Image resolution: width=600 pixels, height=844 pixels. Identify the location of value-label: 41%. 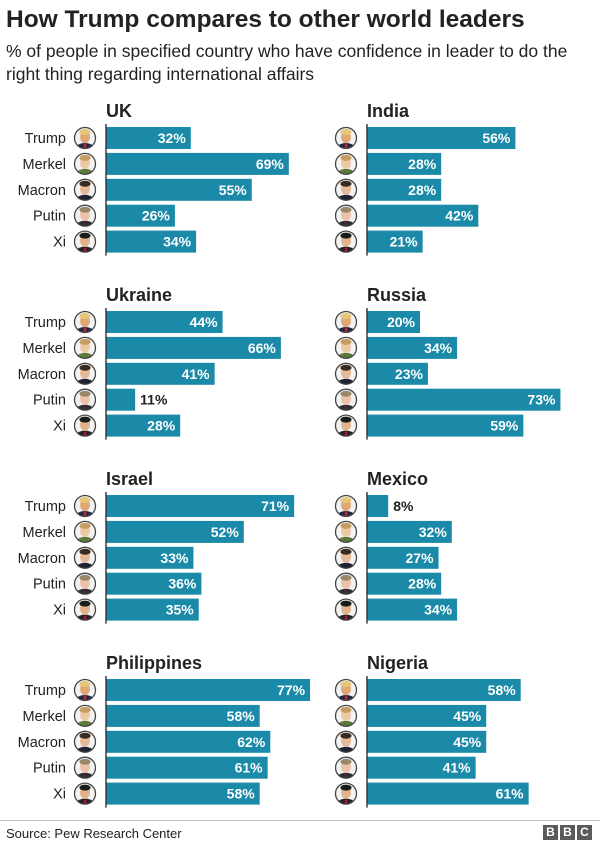
(196, 374).